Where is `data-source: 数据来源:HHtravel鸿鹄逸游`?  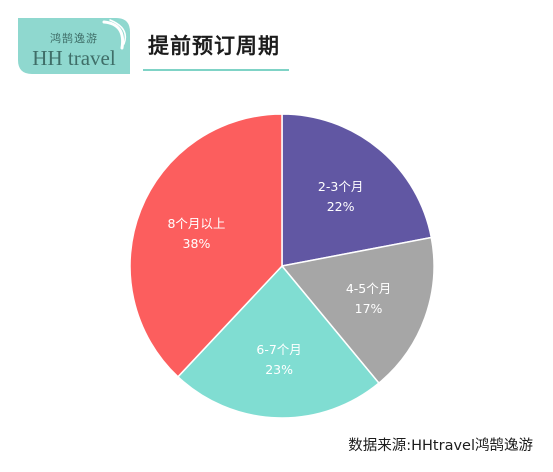 data-source: 数据来源:HHtravel鸿鹄逸游 is located at coordinates (440, 446).